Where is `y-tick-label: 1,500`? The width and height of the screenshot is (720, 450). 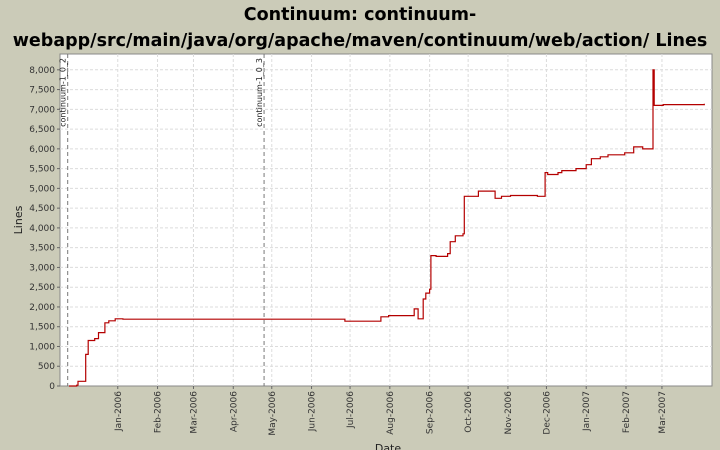 y-tick-label: 1,500 is located at coordinates (42, 328).